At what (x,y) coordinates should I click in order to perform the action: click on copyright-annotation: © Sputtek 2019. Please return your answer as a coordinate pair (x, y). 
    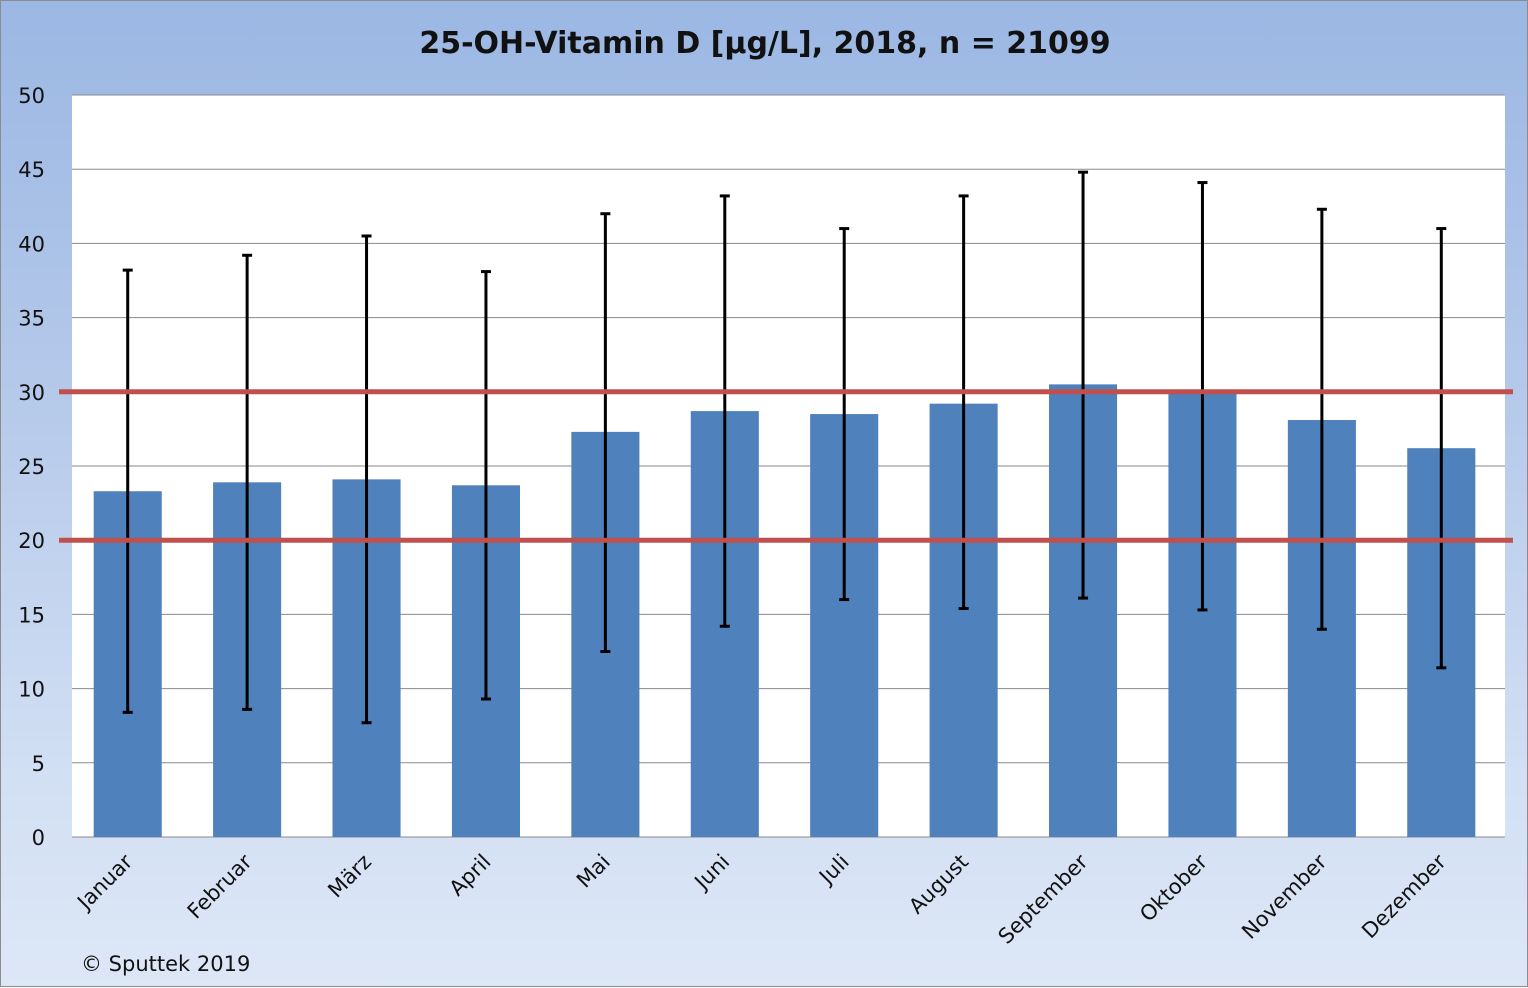
    Looking at the image, I should click on (165, 964).